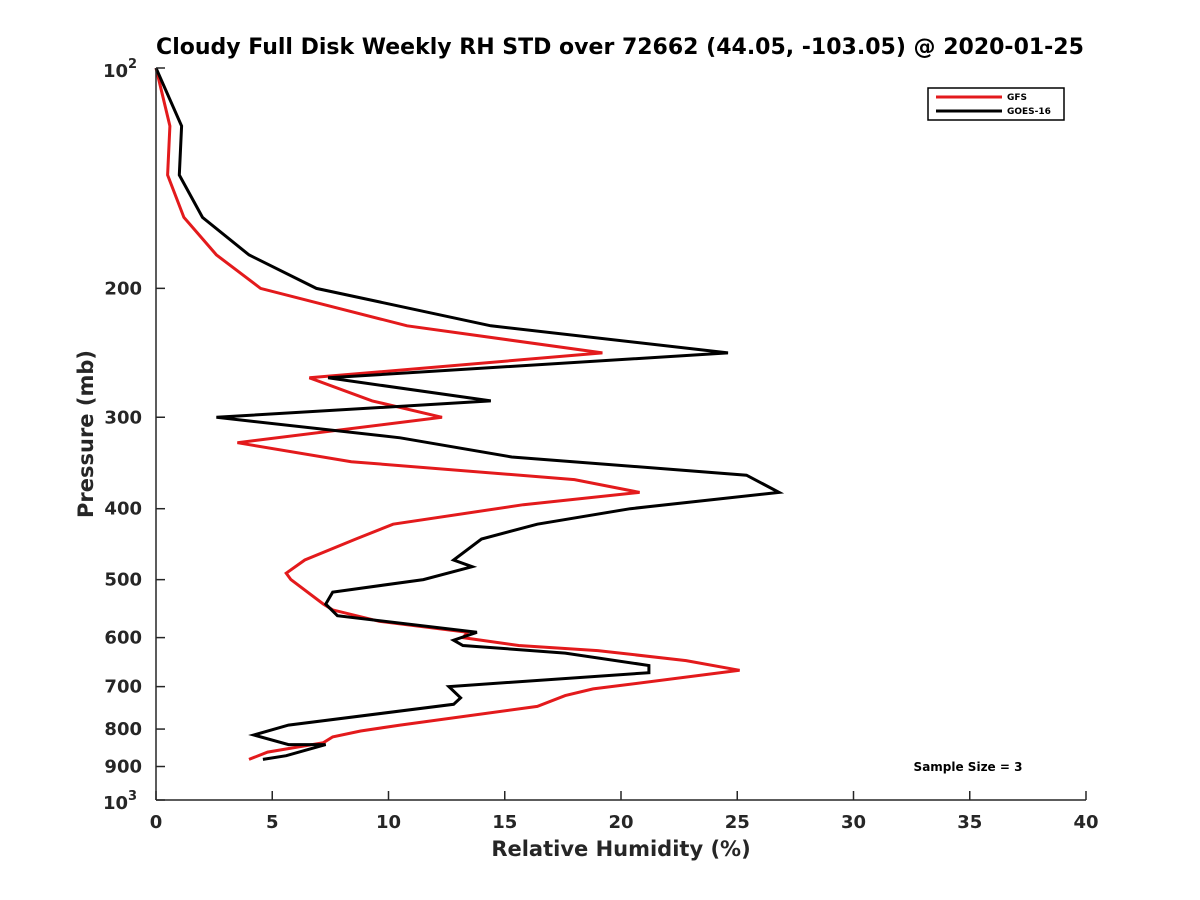 The height and width of the screenshot is (900, 1200). I want to click on y-tick-exponent: 3, so click(132, 796).